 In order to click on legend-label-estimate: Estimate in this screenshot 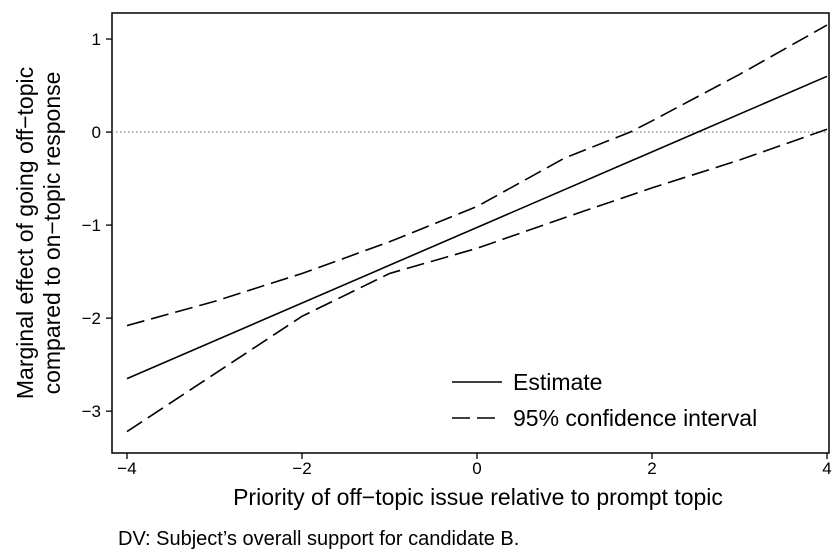, I will do `click(557, 382)`.